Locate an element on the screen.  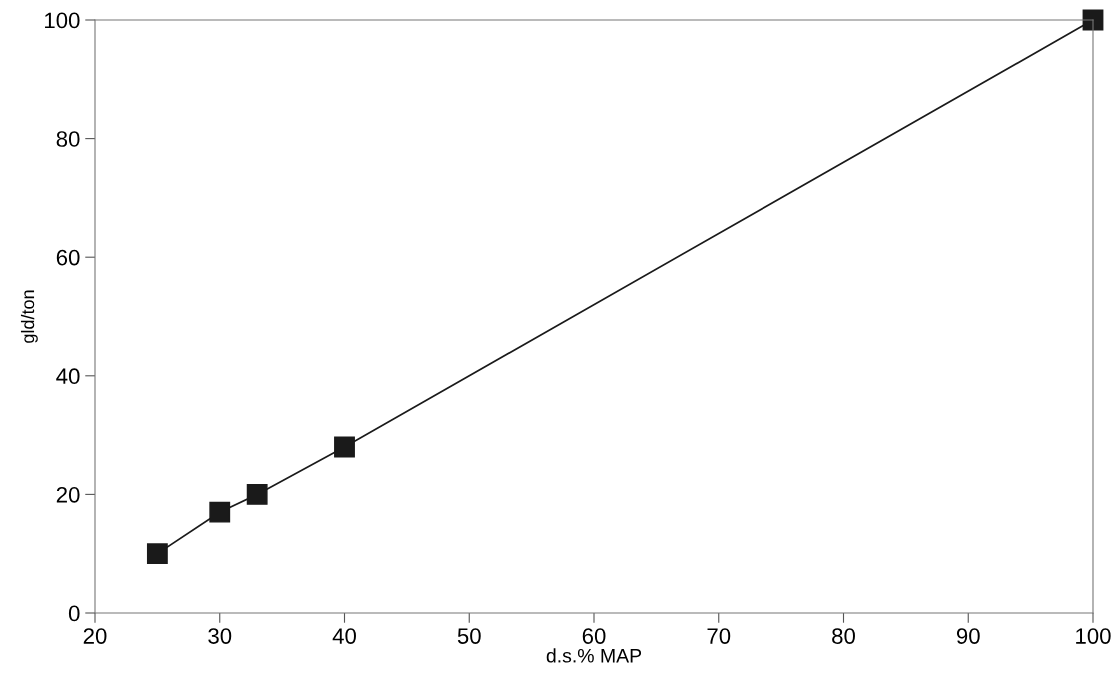
x-tick-label: 40 is located at coordinates (344, 636).